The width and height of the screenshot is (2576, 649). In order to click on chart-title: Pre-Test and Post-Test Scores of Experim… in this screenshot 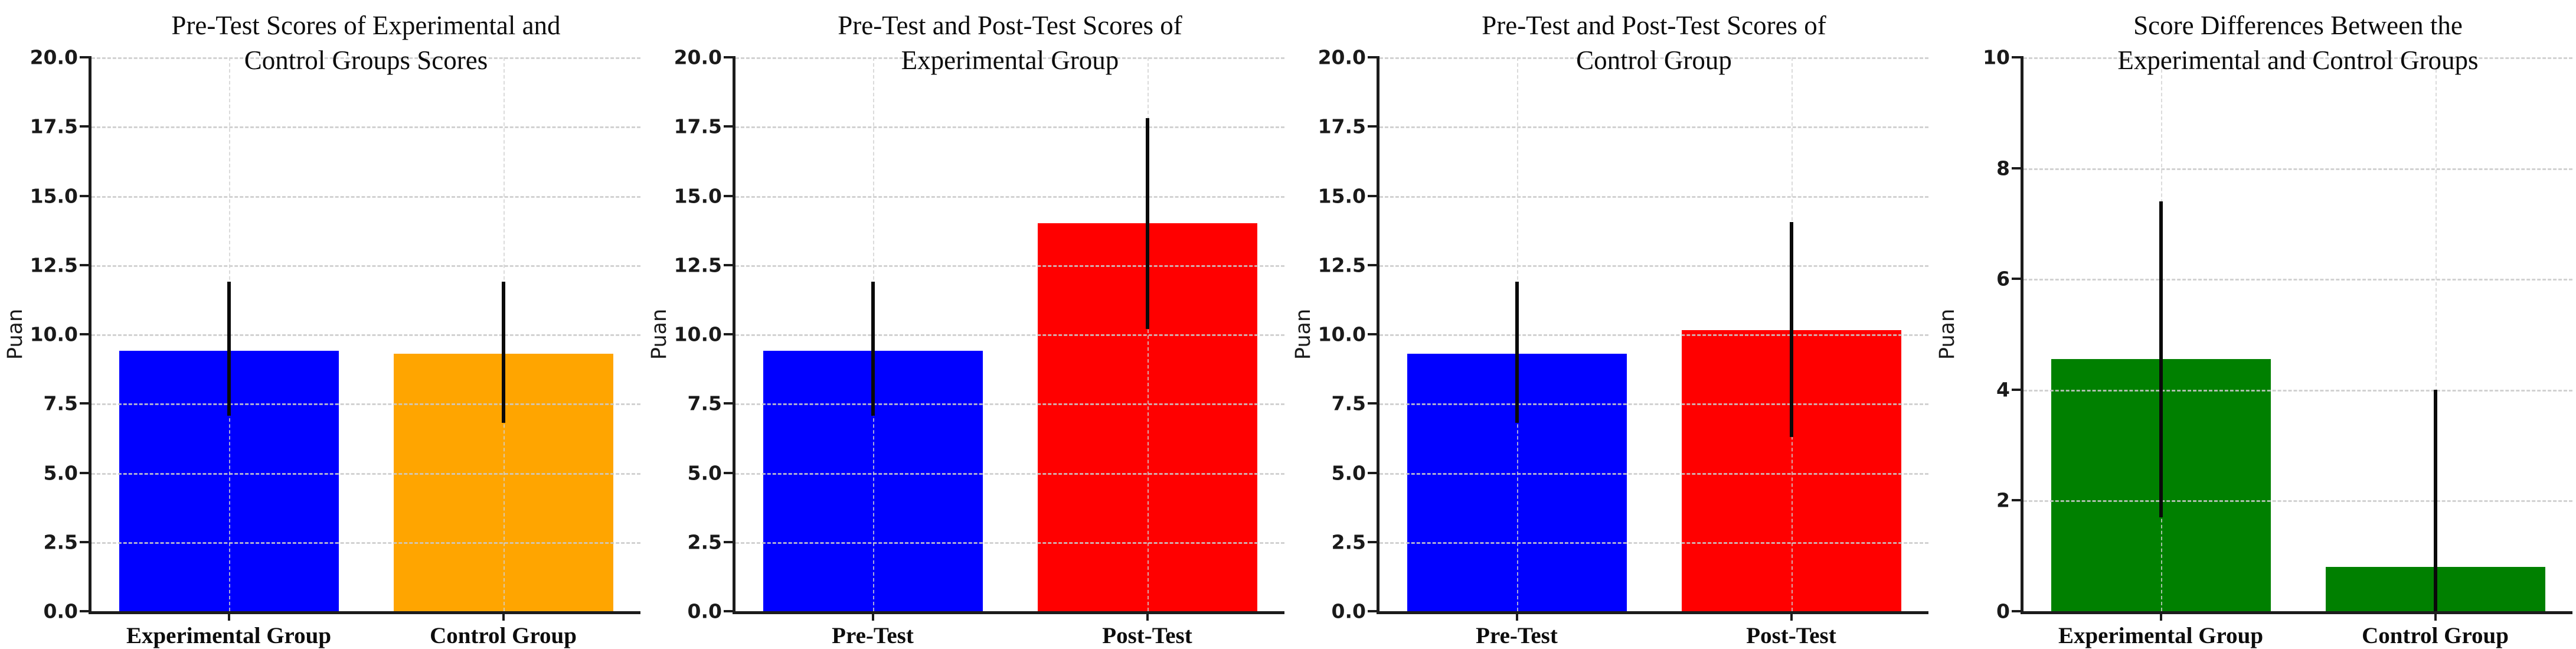, I will do `click(1010, 43)`.